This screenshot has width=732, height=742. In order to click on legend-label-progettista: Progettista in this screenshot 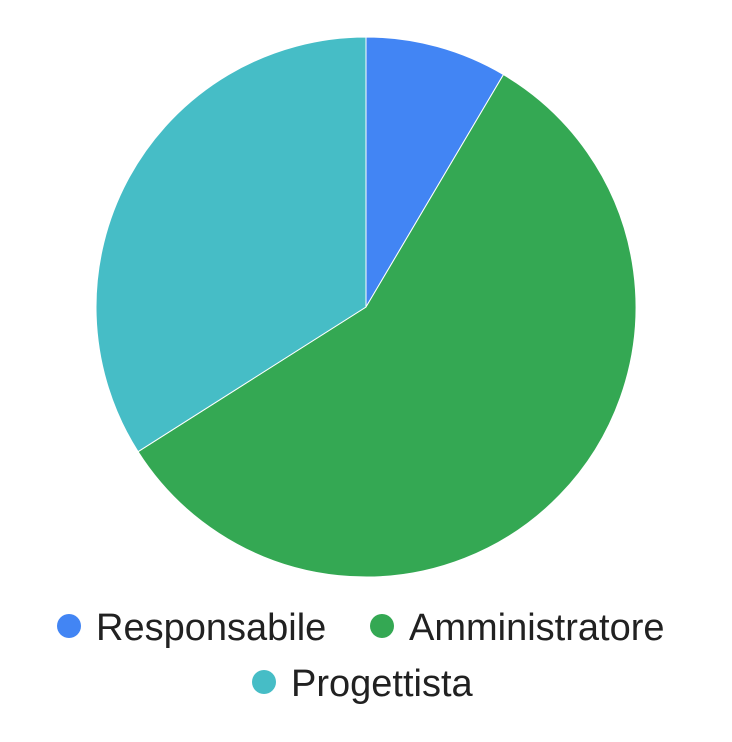, I will do `click(382, 684)`.